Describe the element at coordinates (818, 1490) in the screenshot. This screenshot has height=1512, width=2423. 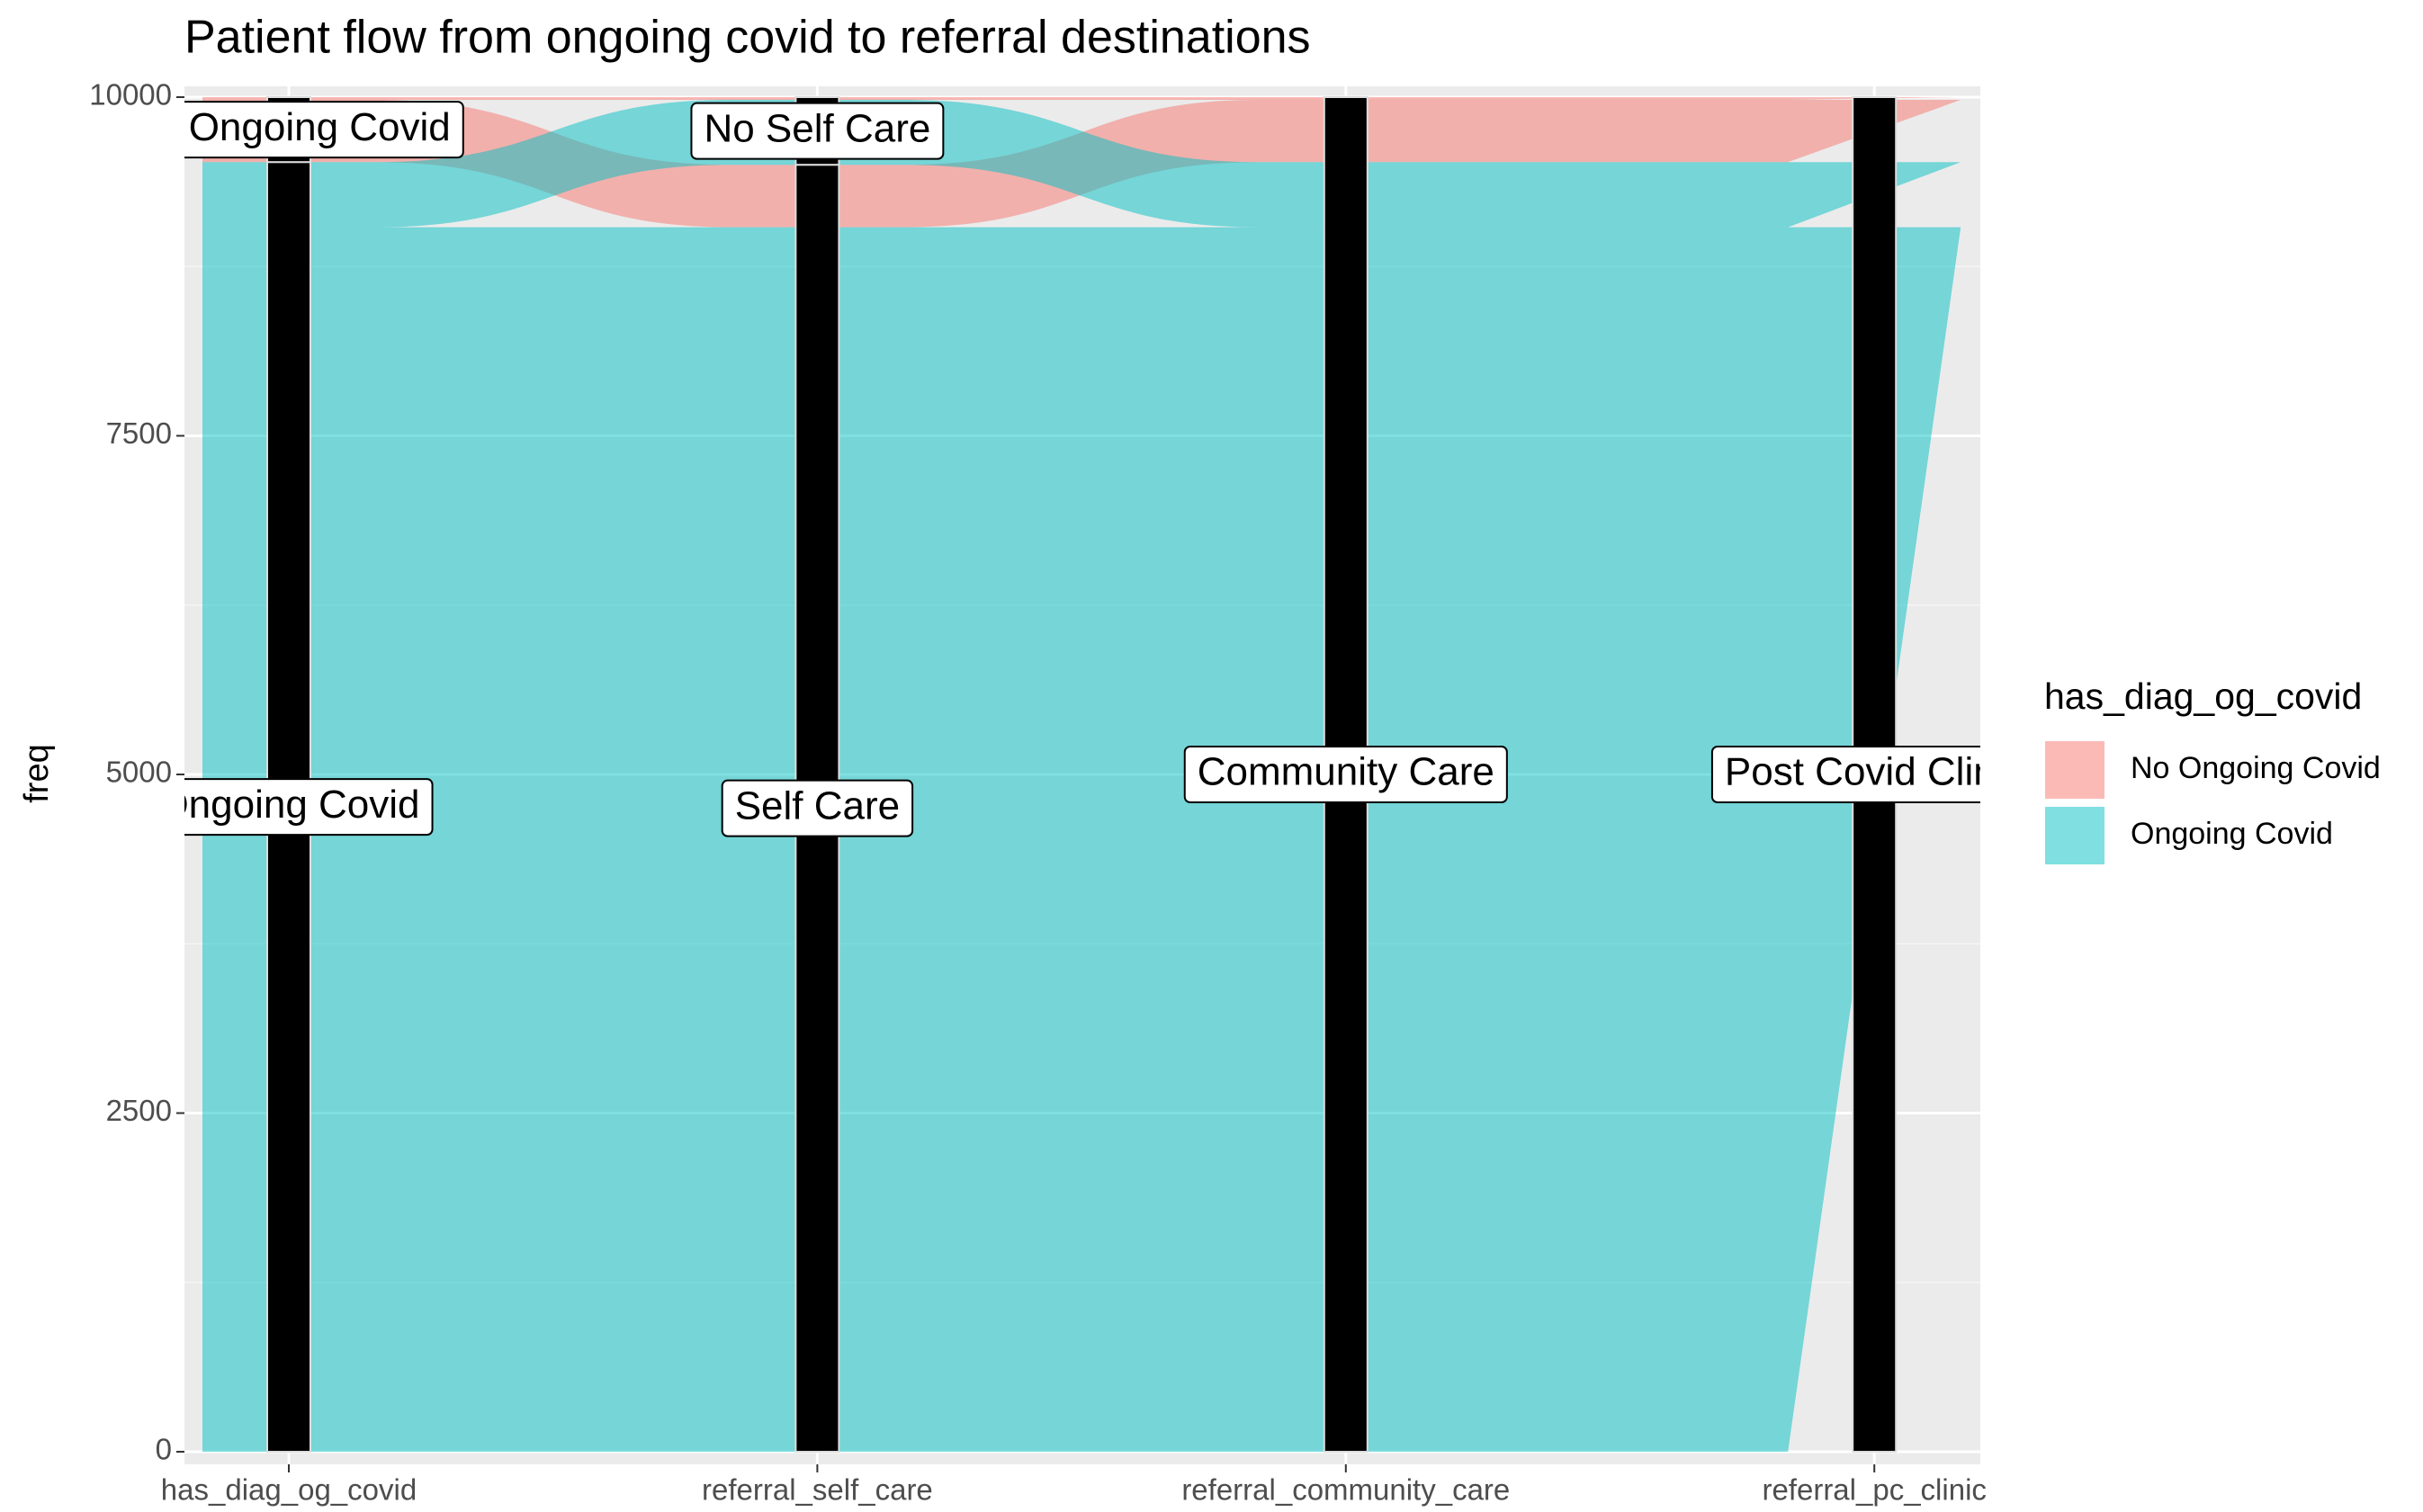
I see `x-tick-label: referral_self_care` at that location.